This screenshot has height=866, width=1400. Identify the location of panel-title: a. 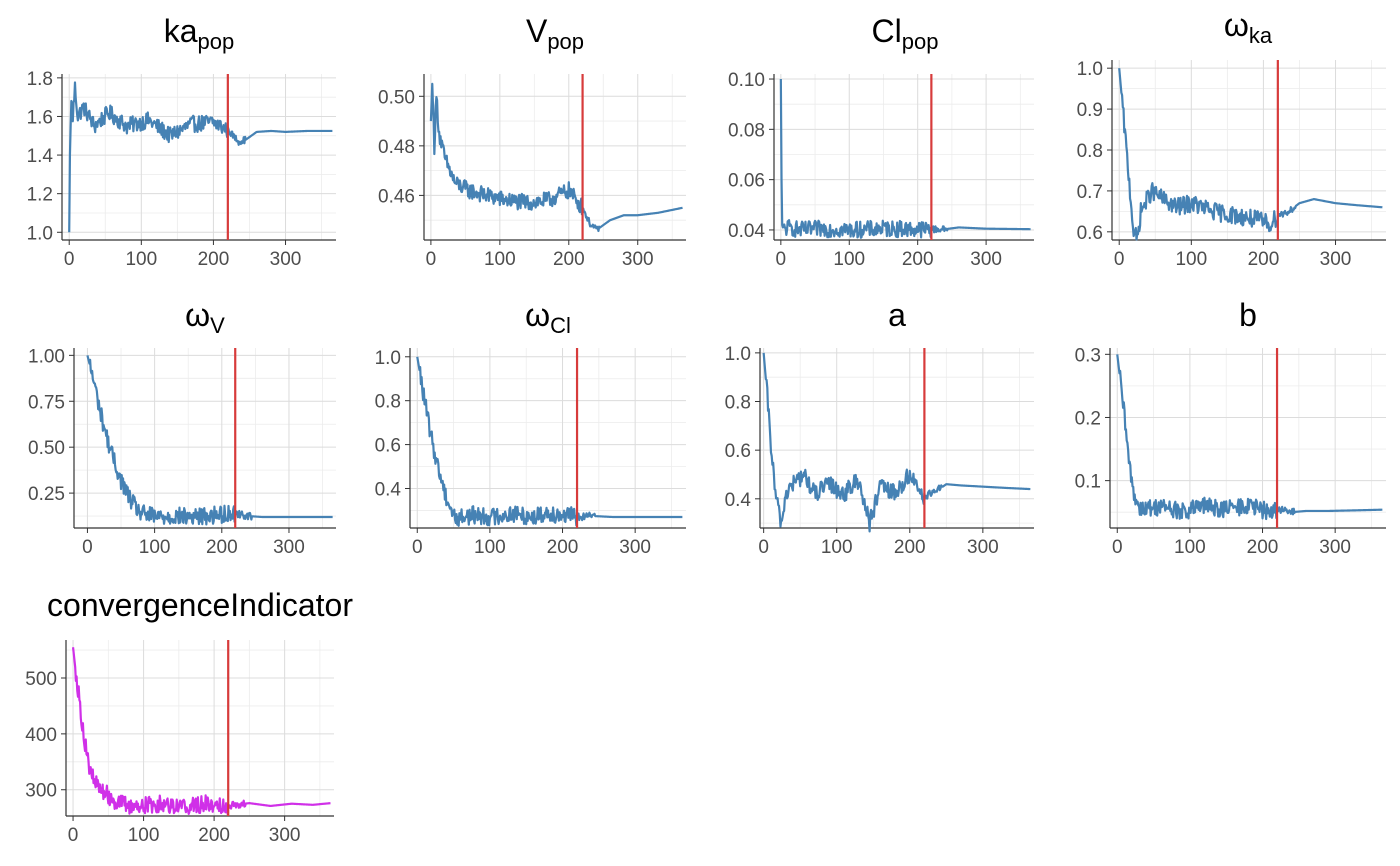
(897, 315).